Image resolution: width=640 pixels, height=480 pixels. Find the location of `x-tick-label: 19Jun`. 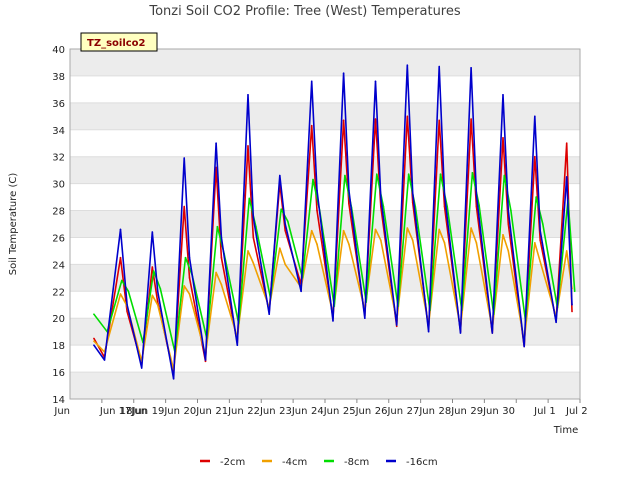

x-tick-label: 19Jun is located at coordinates (166, 411).